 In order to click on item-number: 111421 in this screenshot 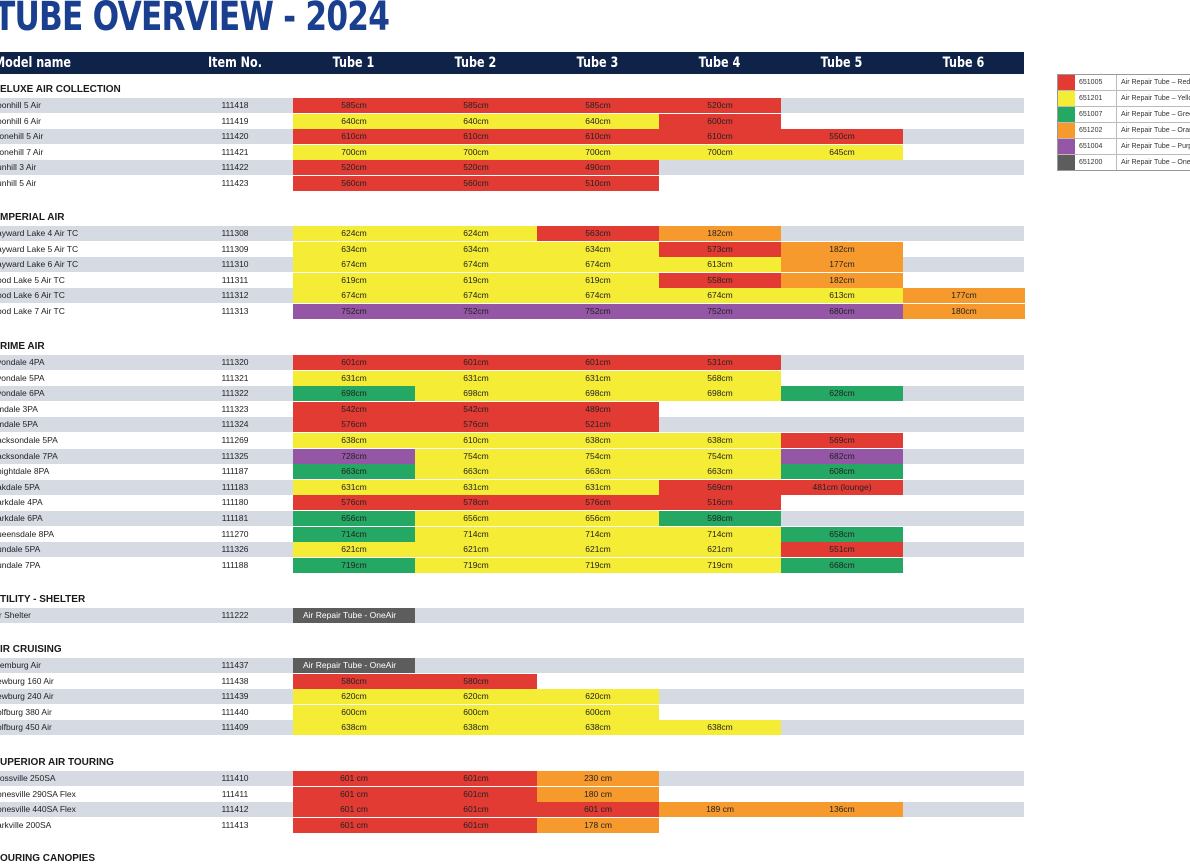, I will do `click(235, 152)`.